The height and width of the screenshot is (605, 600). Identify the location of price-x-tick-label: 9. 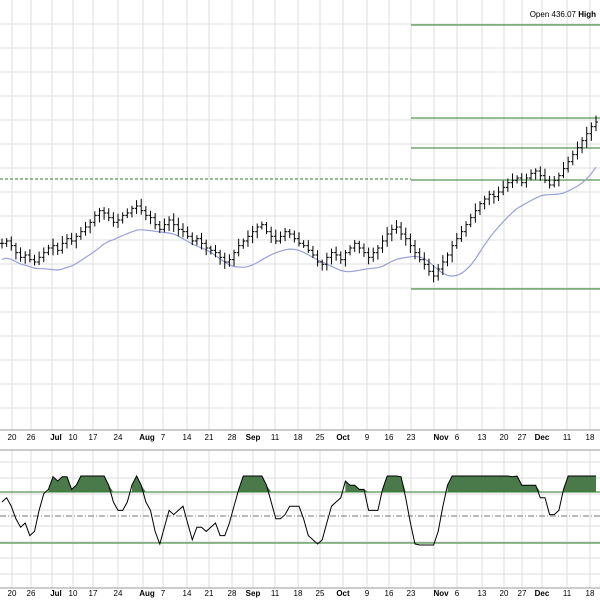
(367, 437).